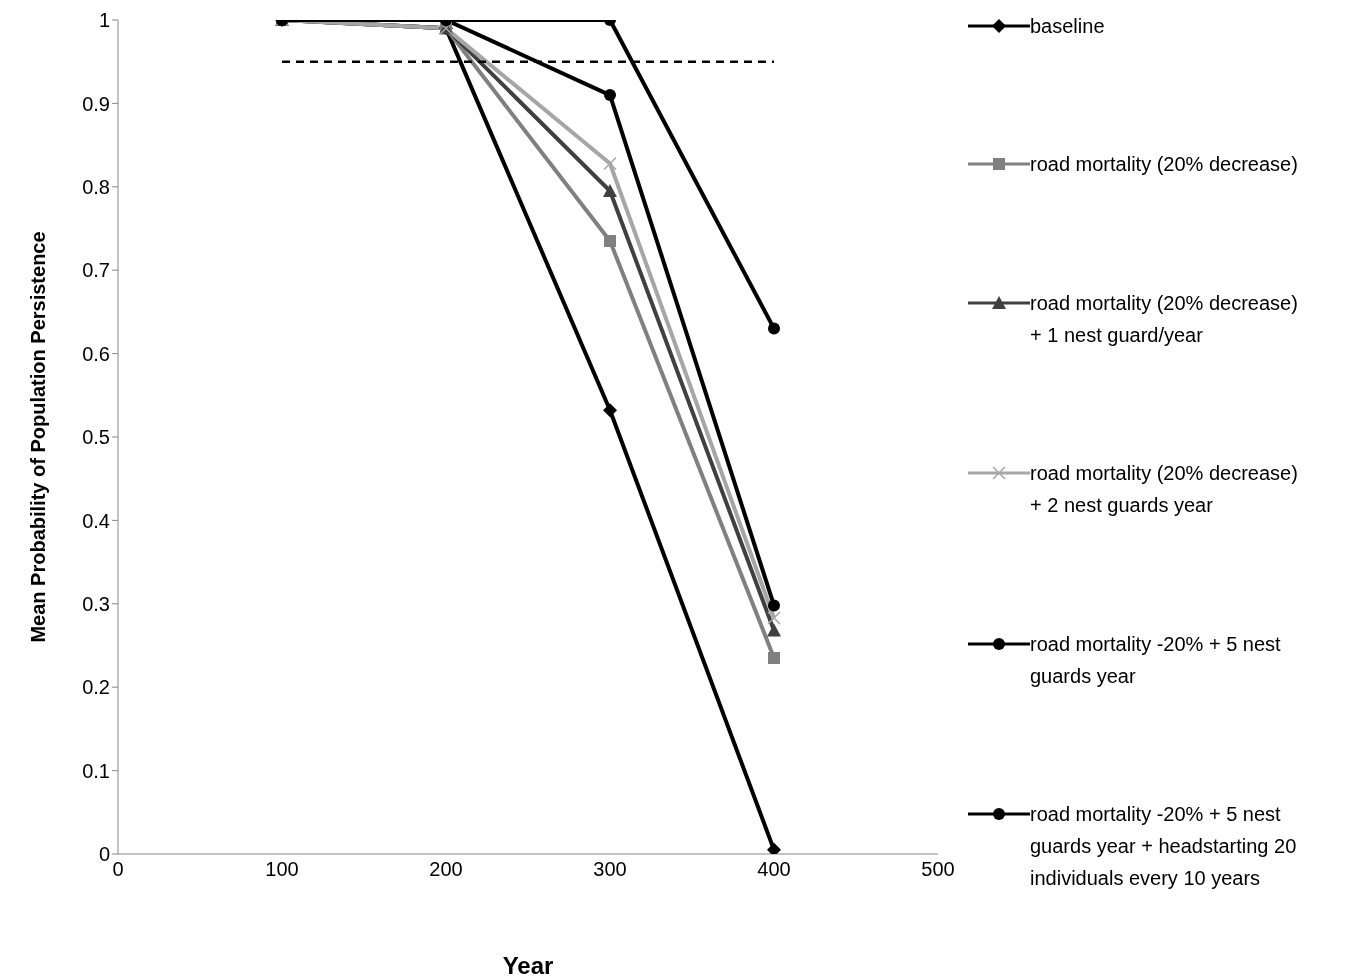 The width and height of the screenshot is (1354, 976). Describe the element at coordinates (96, 687) in the screenshot. I see `y-tick-label: 0.2` at that location.